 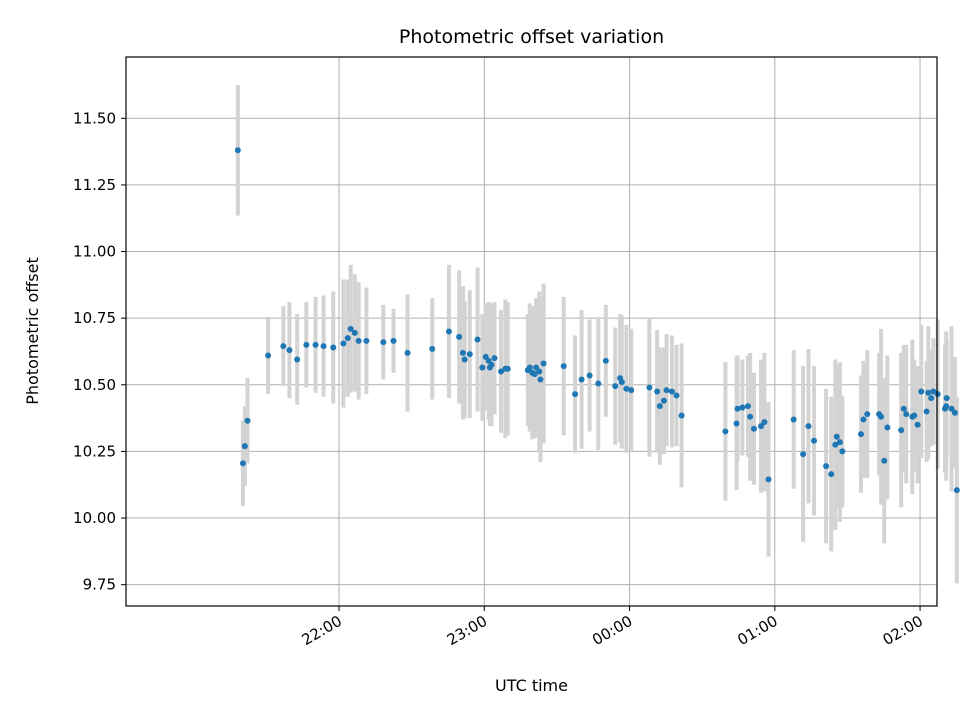 What do you see at coordinates (94, 451) in the screenshot?
I see `y-tick-label: 10.25` at bounding box center [94, 451].